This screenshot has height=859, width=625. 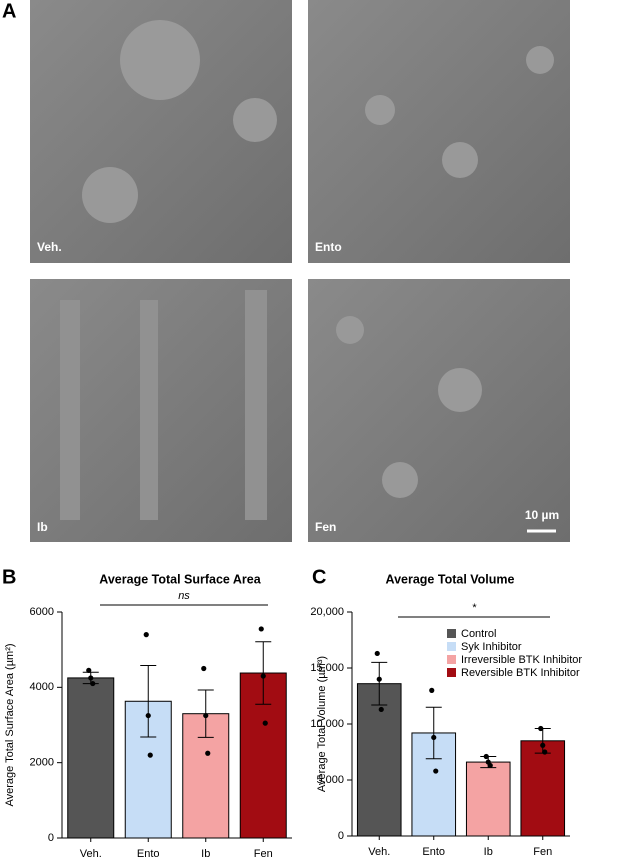 What do you see at coordinates (328, 247) in the screenshot?
I see `image-label: Ento` at bounding box center [328, 247].